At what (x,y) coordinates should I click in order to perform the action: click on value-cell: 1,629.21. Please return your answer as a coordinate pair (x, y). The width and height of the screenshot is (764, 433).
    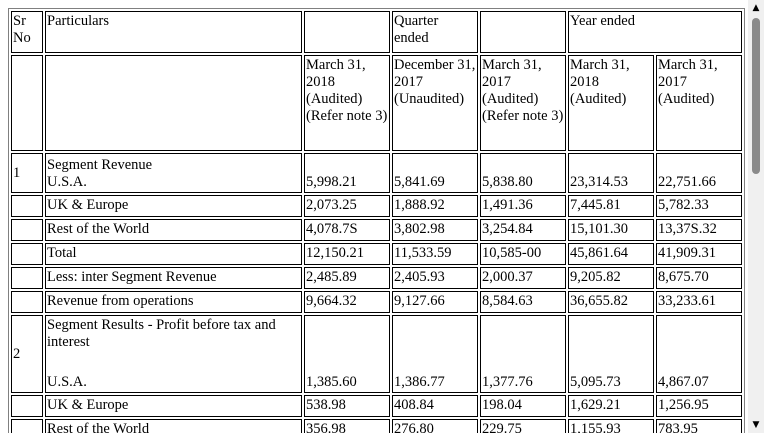
    Looking at the image, I should click on (611, 406).